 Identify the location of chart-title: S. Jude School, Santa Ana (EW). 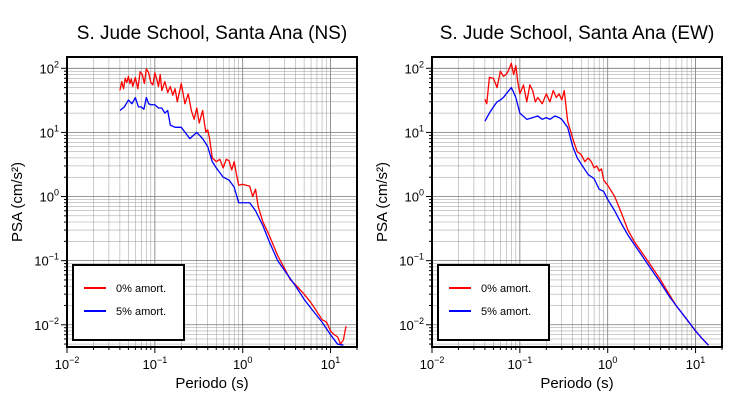
(577, 33).